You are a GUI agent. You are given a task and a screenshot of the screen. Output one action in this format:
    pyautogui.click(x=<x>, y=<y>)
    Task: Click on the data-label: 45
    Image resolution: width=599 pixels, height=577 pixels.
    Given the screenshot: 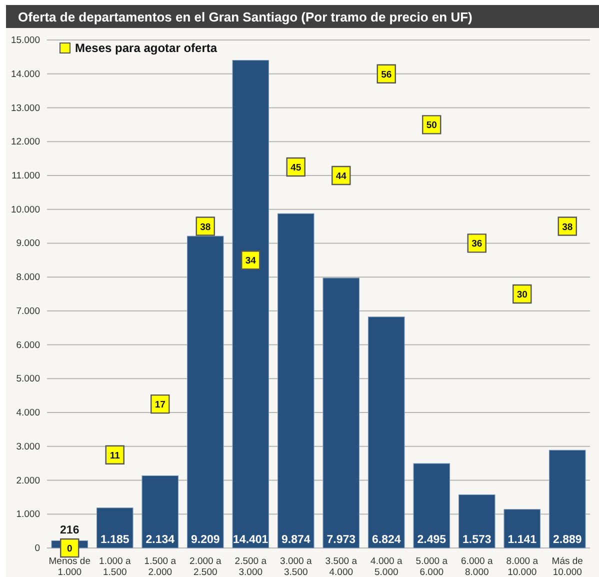 What is the action you would take?
    pyautogui.click(x=296, y=168)
    